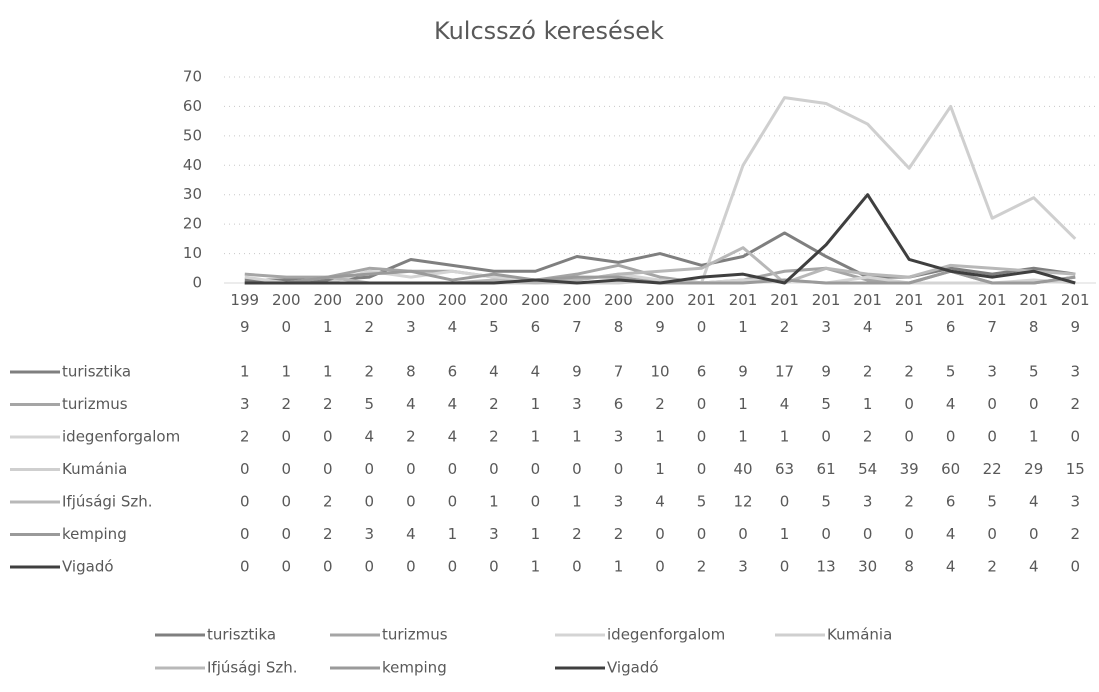  Describe the element at coordinates (452, 313) in the screenshot. I see `x-tick-label: 2004` at that location.